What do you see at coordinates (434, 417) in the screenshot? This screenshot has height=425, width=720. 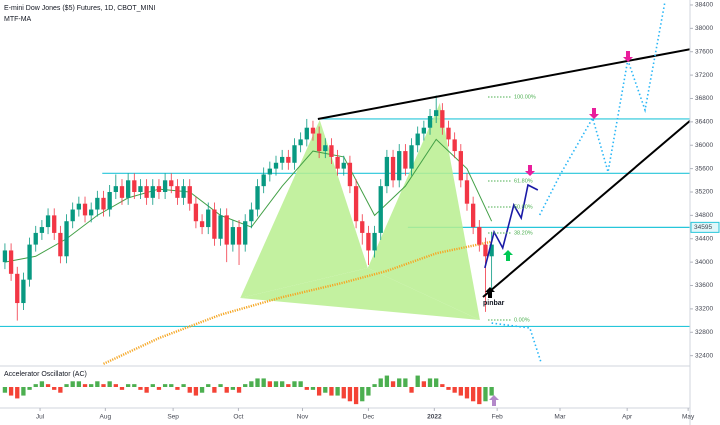 I see `x-tick-label: 2022` at bounding box center [434, 417].